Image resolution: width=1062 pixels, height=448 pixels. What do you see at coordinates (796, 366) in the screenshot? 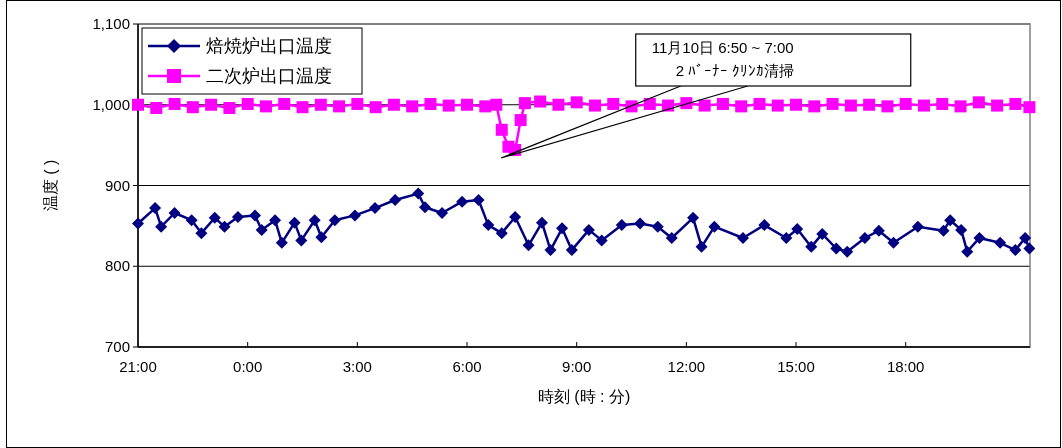
I see `x-tick-label: 15:00` at bounding box center [796, 366].